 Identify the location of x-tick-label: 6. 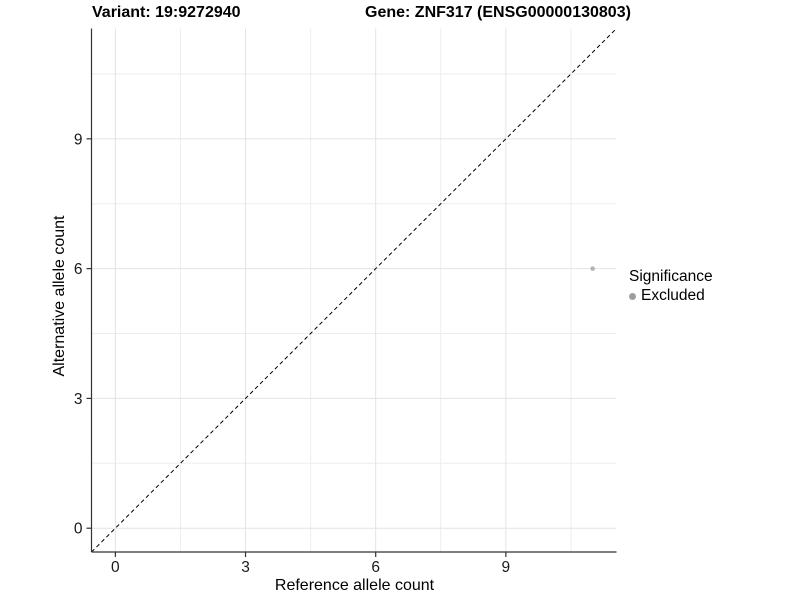
(375, 567).